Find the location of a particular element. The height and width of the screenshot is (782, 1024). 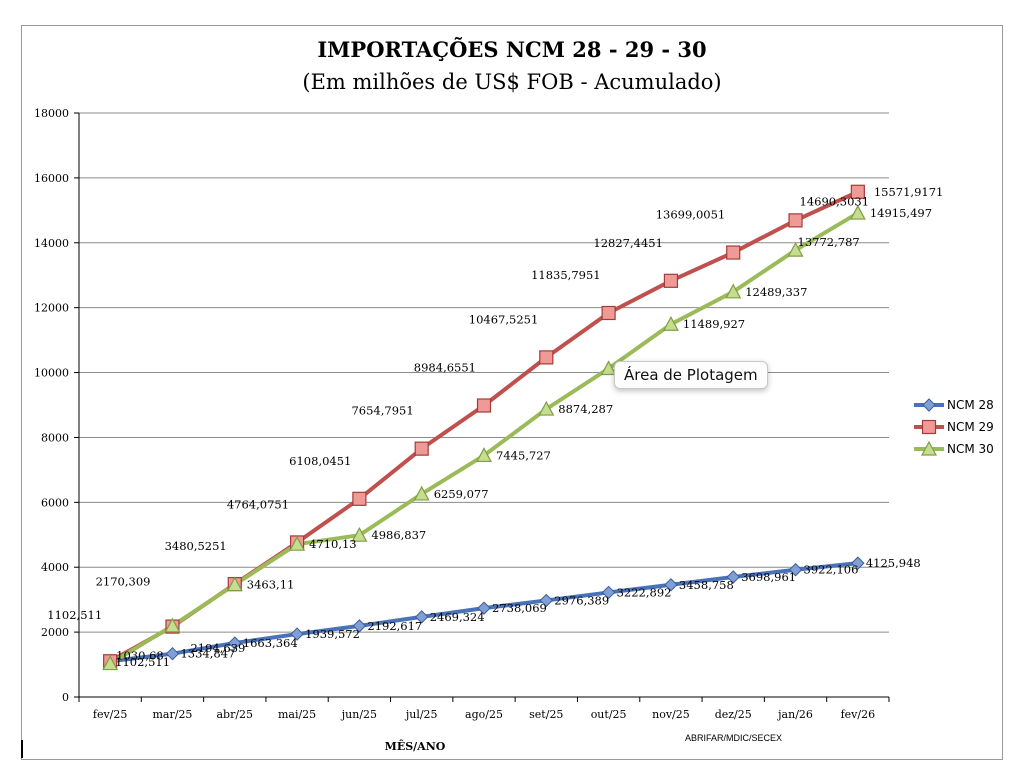

data-label: 15571,9171 is located at coordinates (909, 192).